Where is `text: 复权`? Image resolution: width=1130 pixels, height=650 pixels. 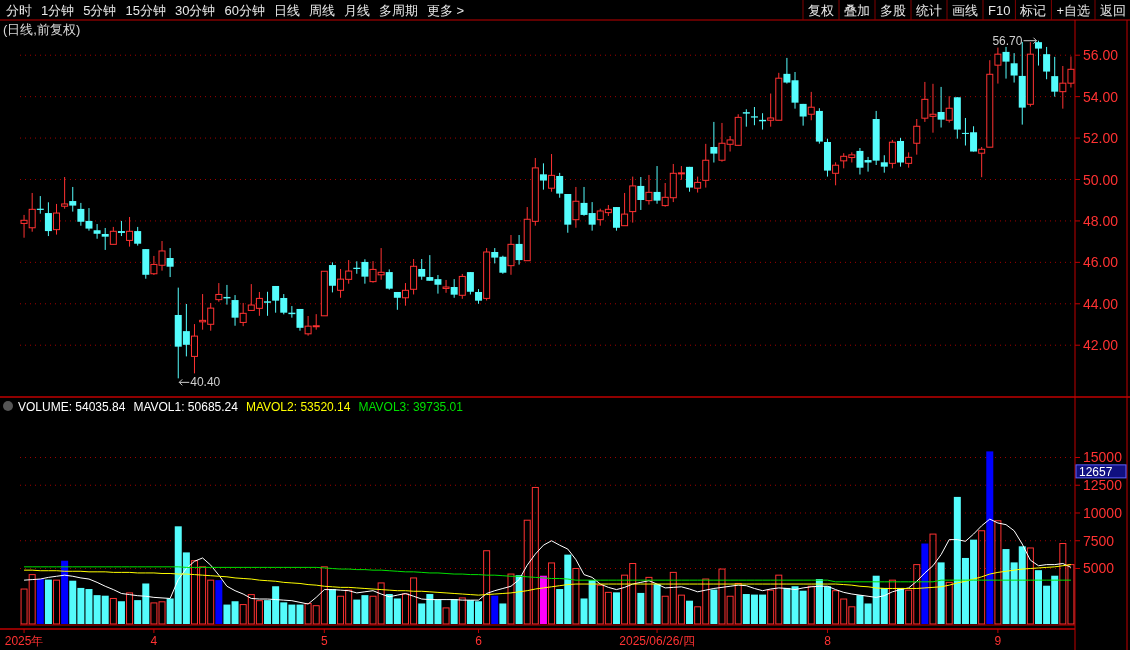 text: 复权 is located at coordinates (821, 10).